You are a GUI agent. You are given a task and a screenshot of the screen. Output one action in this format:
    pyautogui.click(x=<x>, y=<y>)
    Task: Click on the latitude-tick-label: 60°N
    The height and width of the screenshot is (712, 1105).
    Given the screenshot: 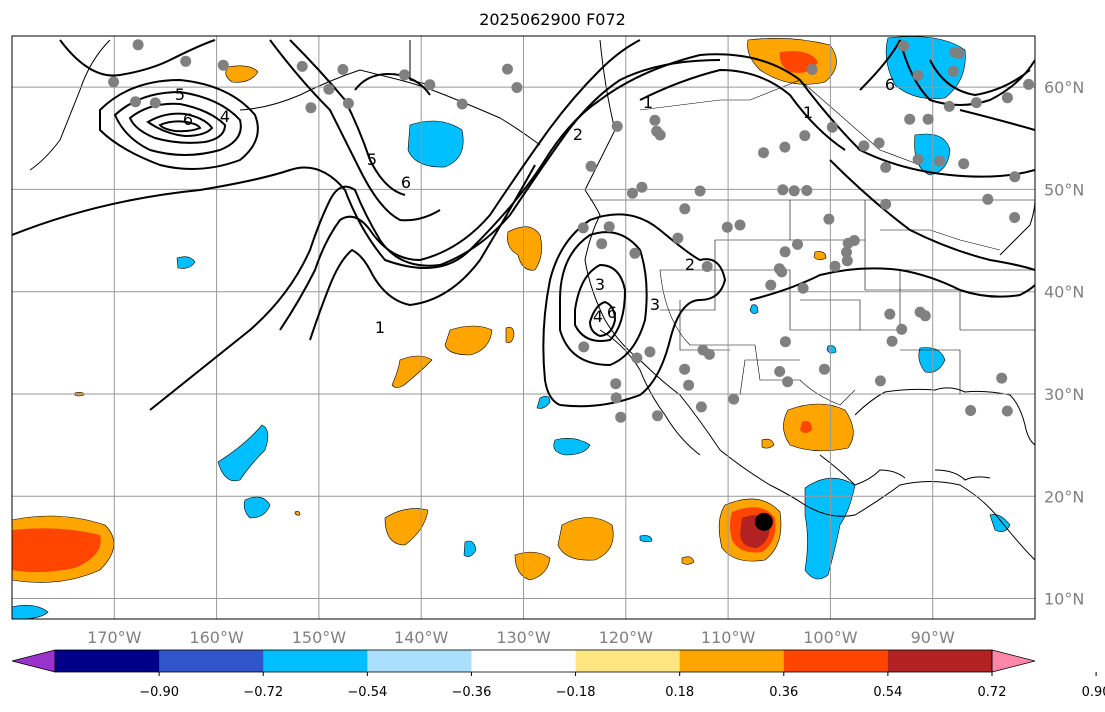 What is the action you would take?
    pyautogui.click(x=1064, y=87)
    